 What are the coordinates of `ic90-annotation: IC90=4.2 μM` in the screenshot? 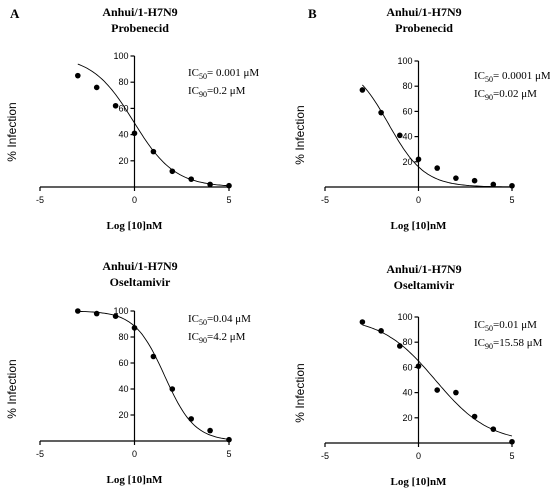 It's located at (217, 338).